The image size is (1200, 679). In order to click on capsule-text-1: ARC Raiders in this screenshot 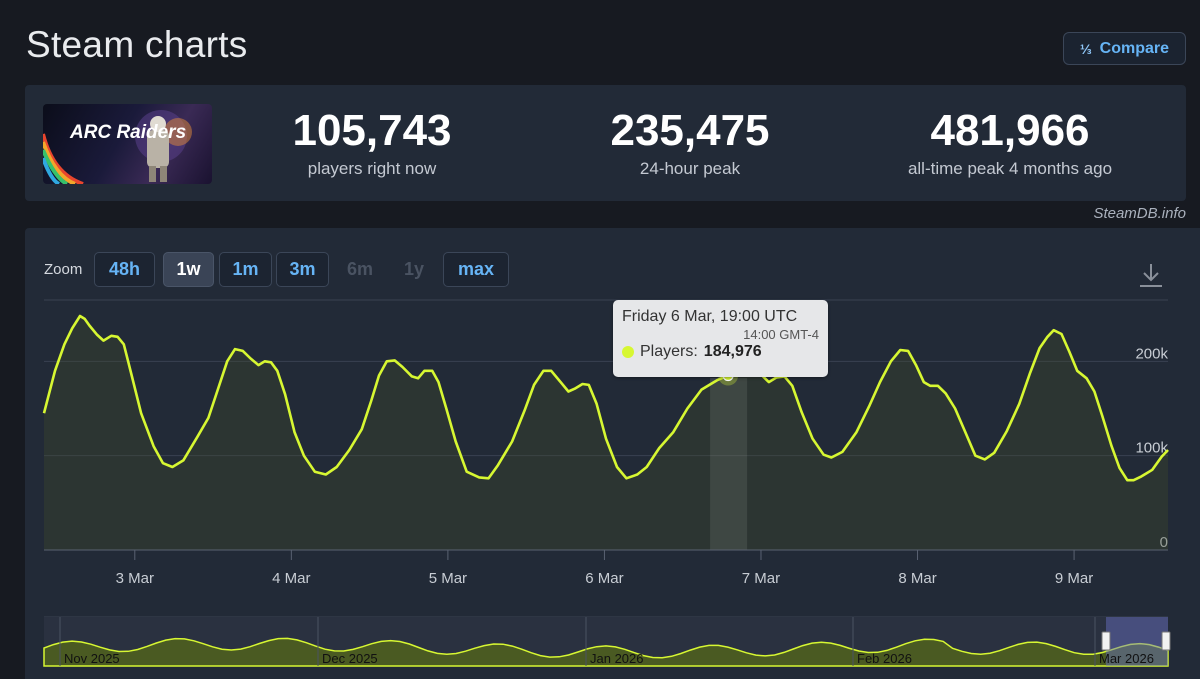, I will do `click(127, 132)`.